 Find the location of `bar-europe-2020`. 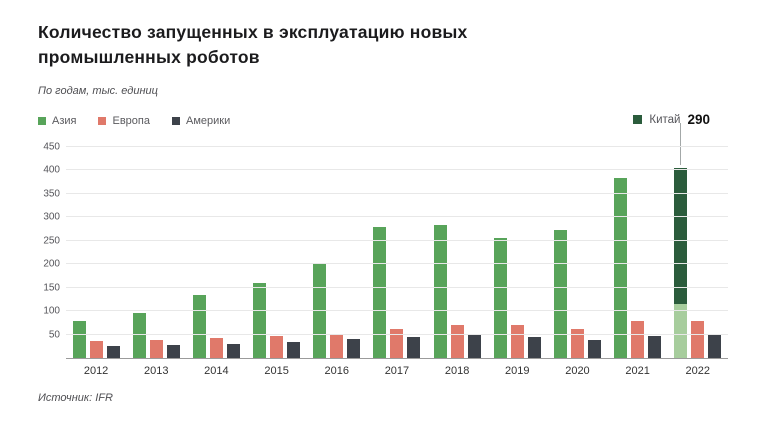

bar-europe-2020 is located at coordinates (577, 343).